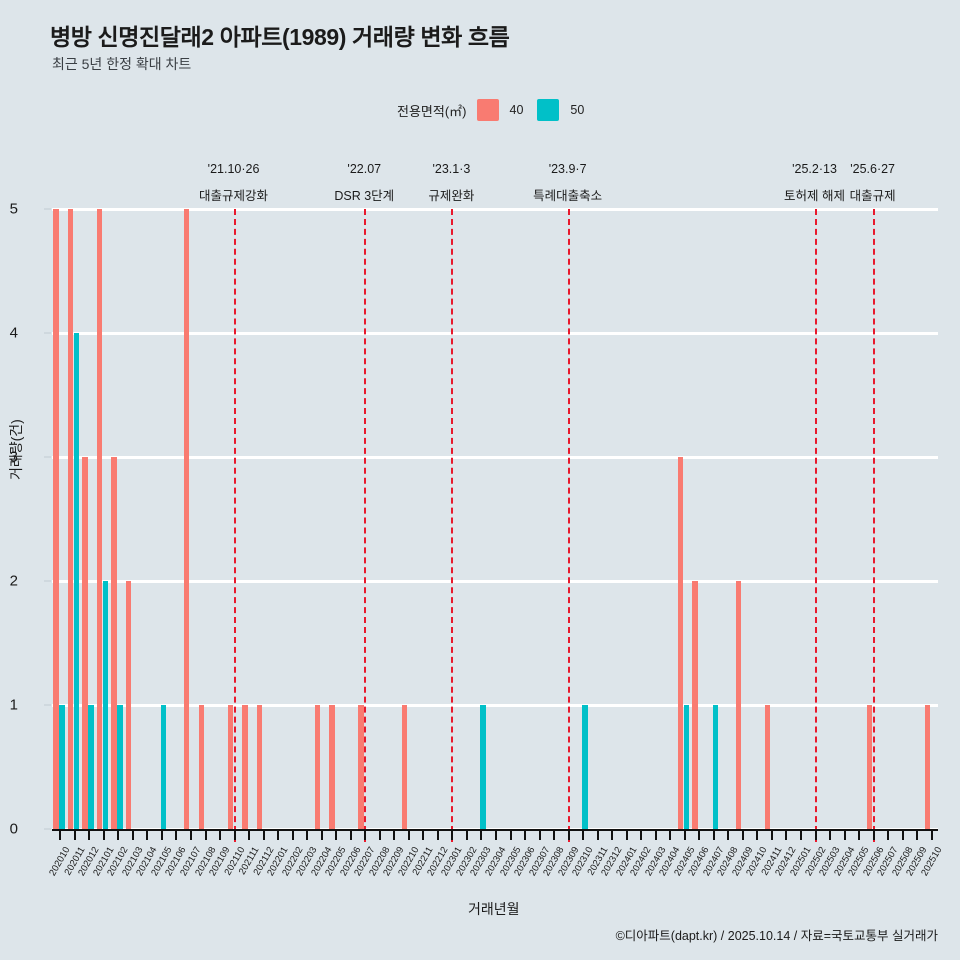 Image resolution: width=960 pixels, height=960 pixels. I want to click on chart-legend: 전용면적(㎡) 40 50, so click(497, 110).